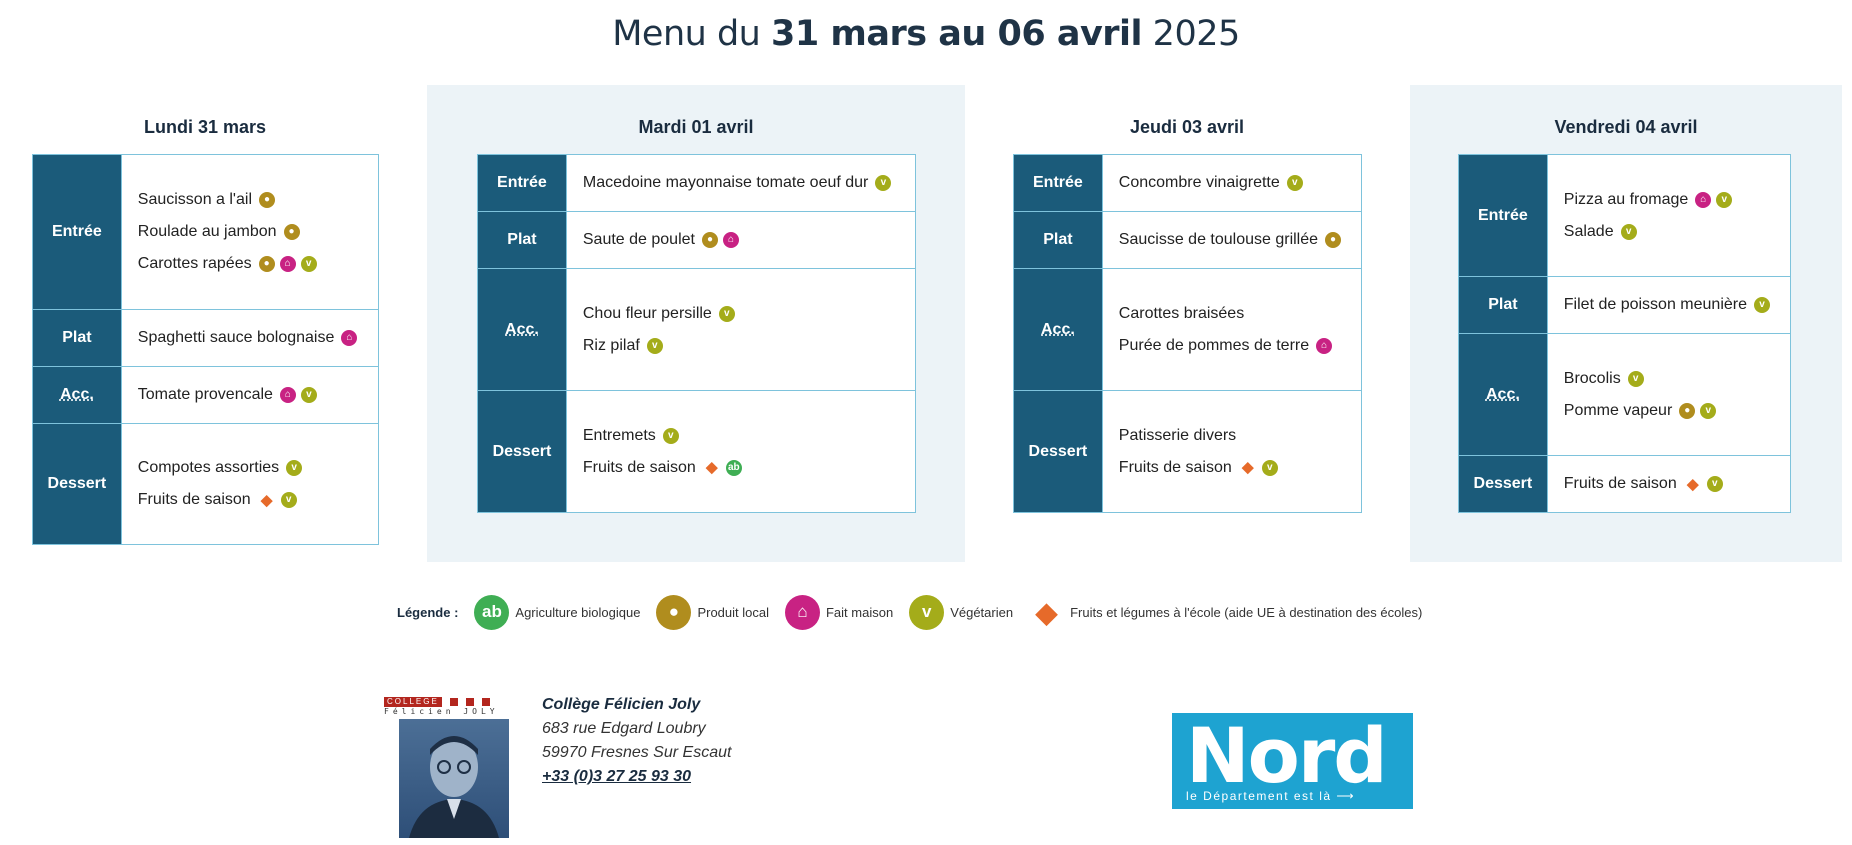 This screenshot has height=845, width=1852. I want to click on dish-item: Compotes assorties v, so click(250, 468).